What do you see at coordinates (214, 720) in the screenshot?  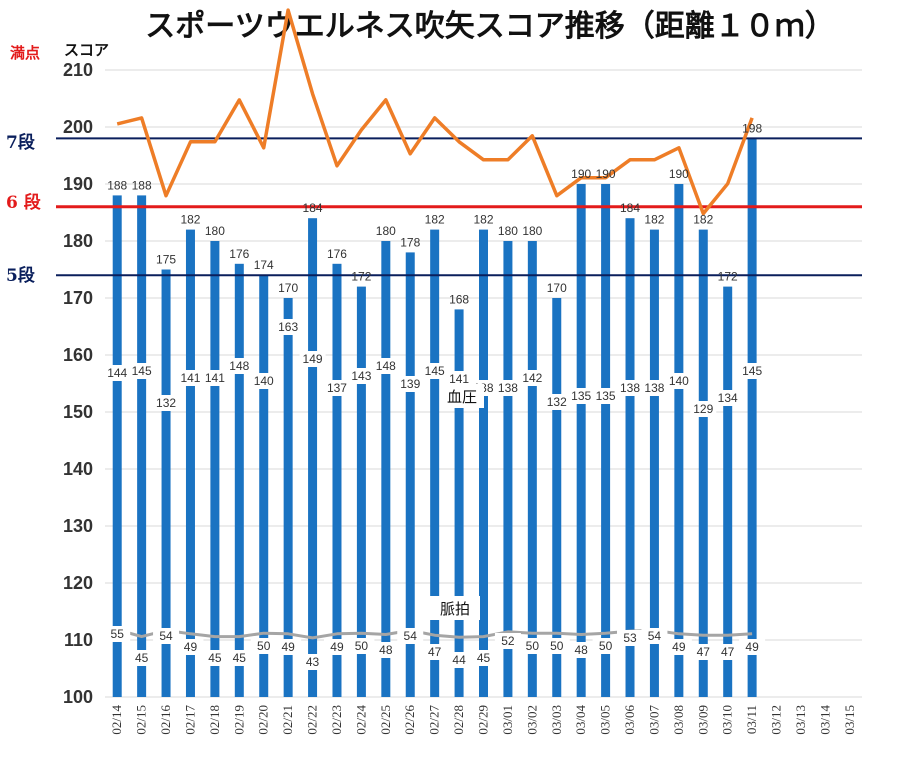 I see `x-tick-label: 02/18` at bounding box center [214, 720].